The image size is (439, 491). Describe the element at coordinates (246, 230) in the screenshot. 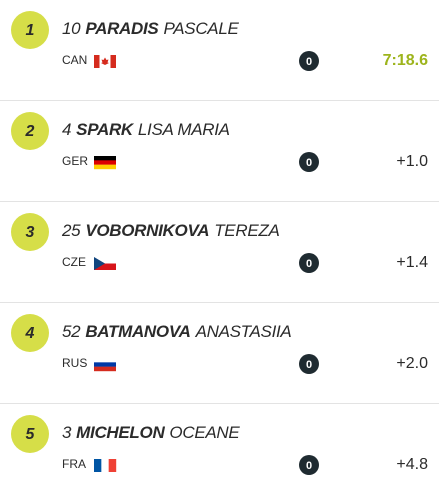

I see `first-name: TEREZA` at that location.